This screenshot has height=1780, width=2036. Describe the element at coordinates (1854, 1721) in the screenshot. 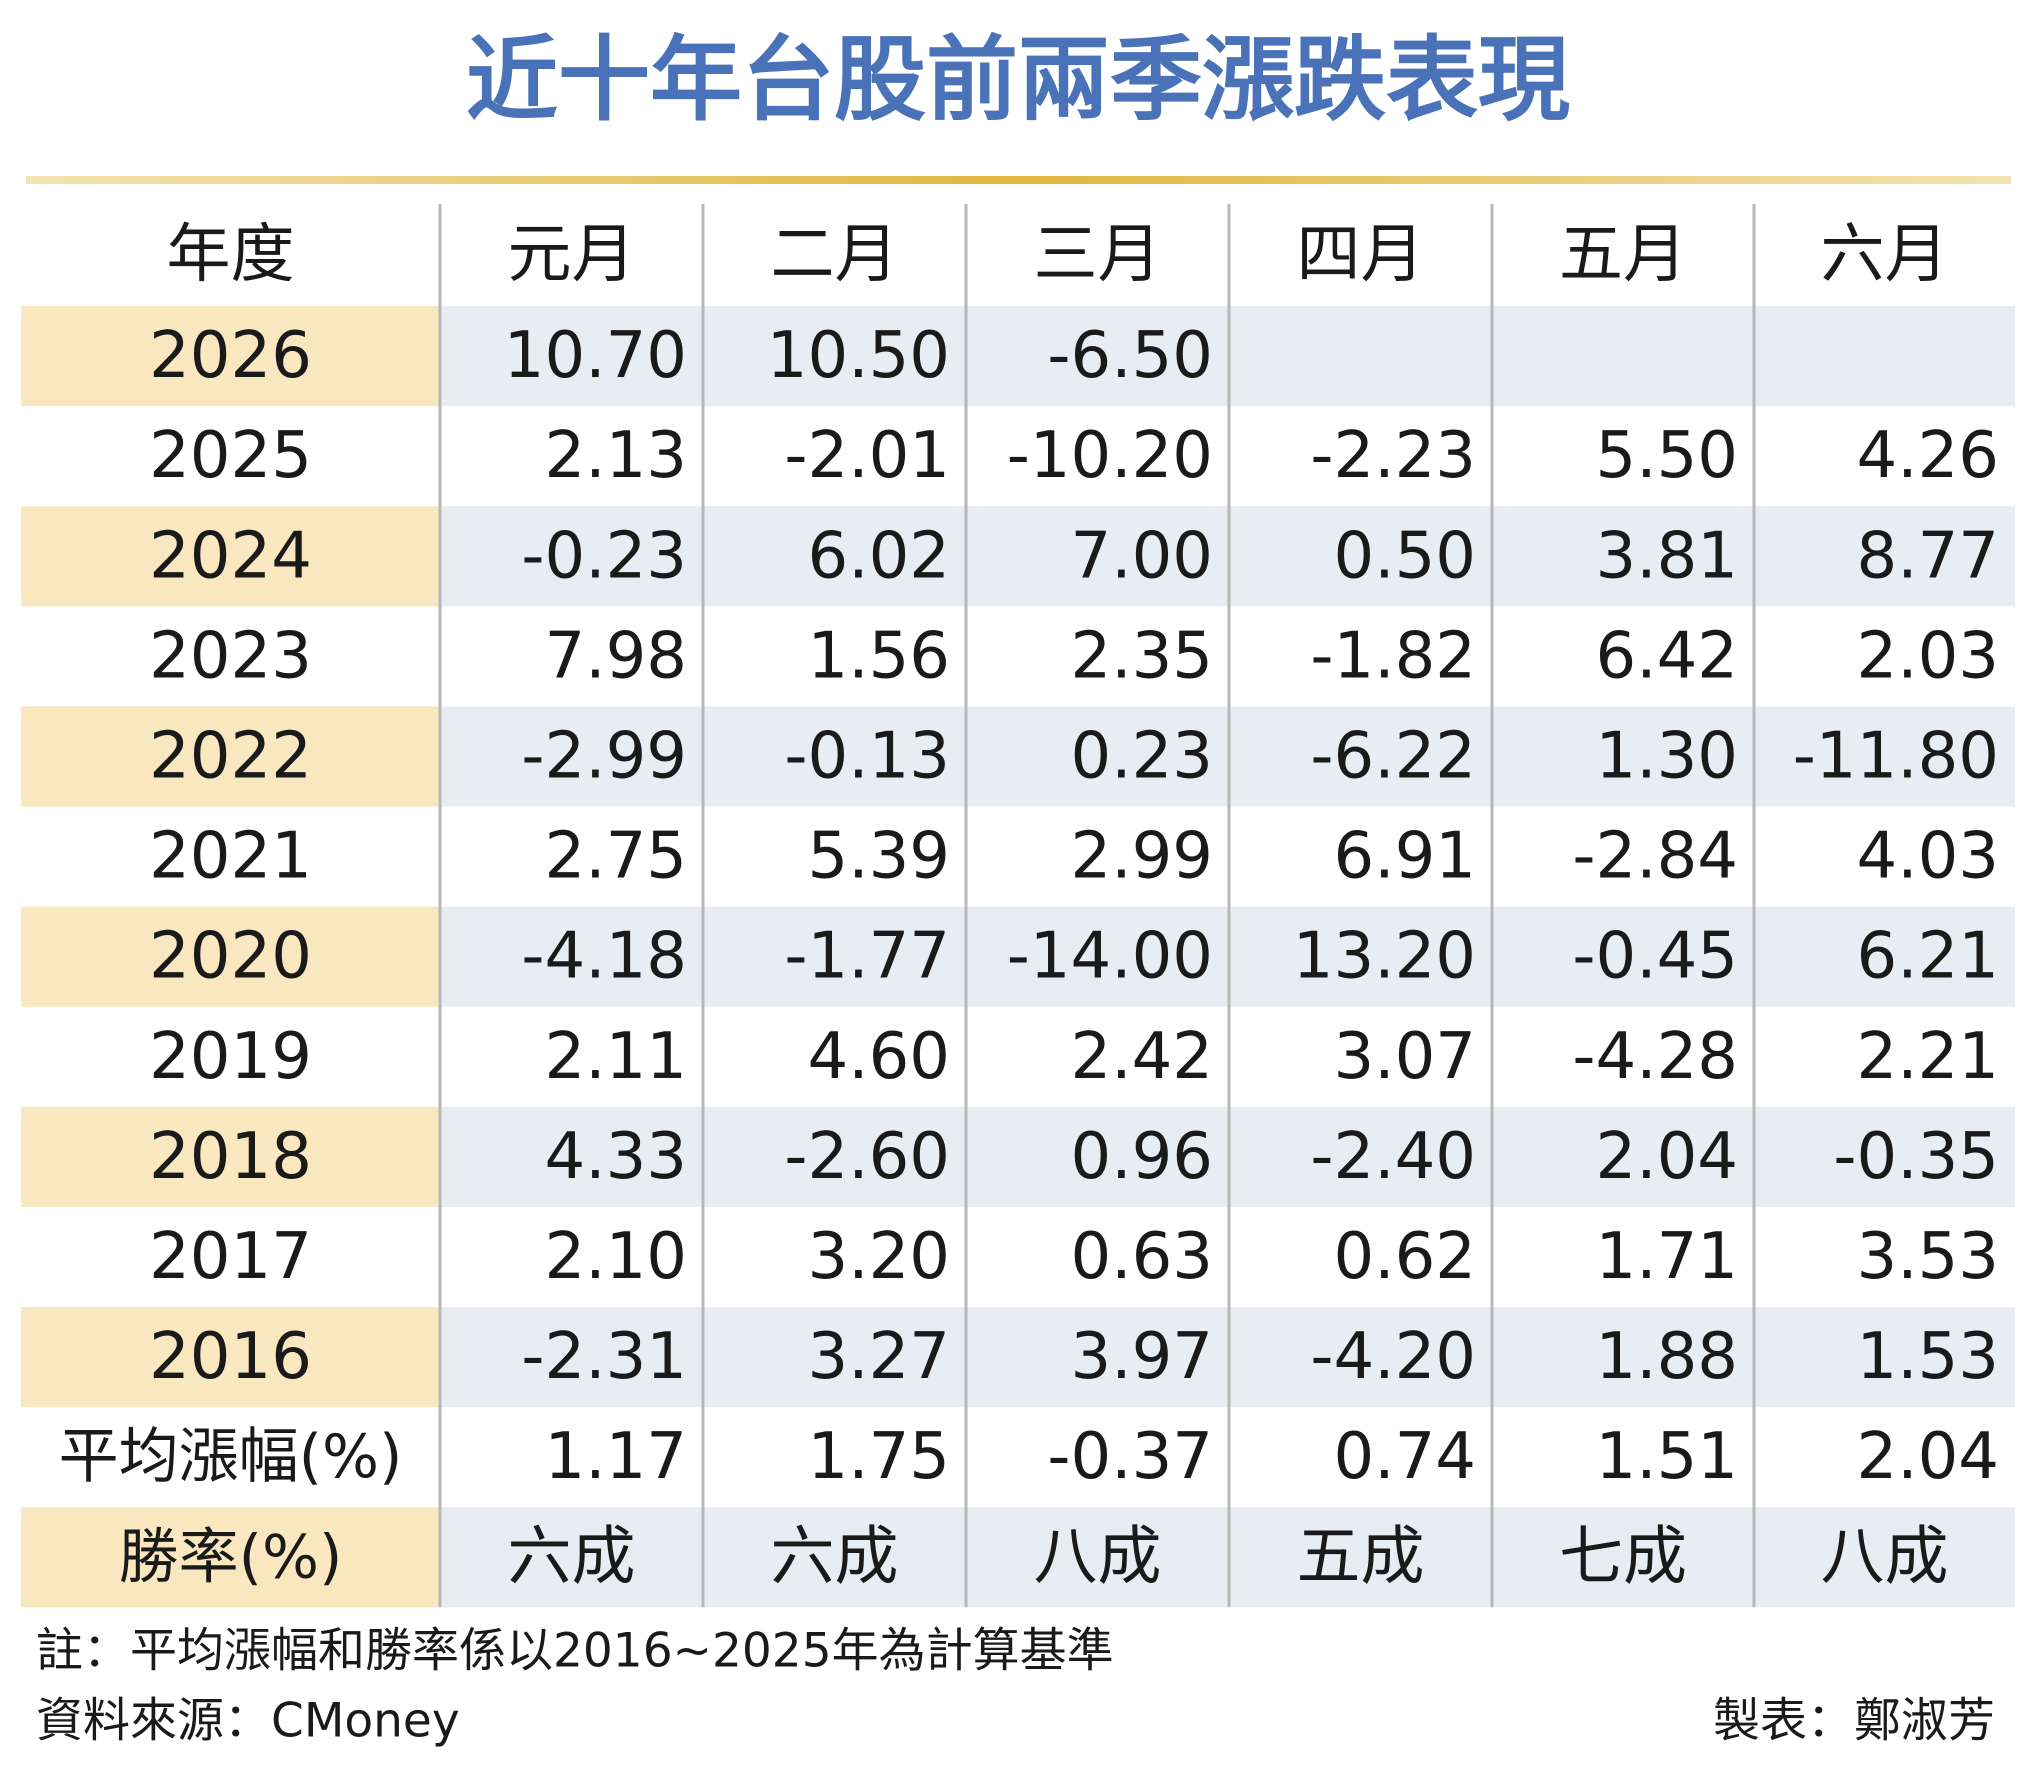

I see `credit: 製表：鄭淑芳` at that location.